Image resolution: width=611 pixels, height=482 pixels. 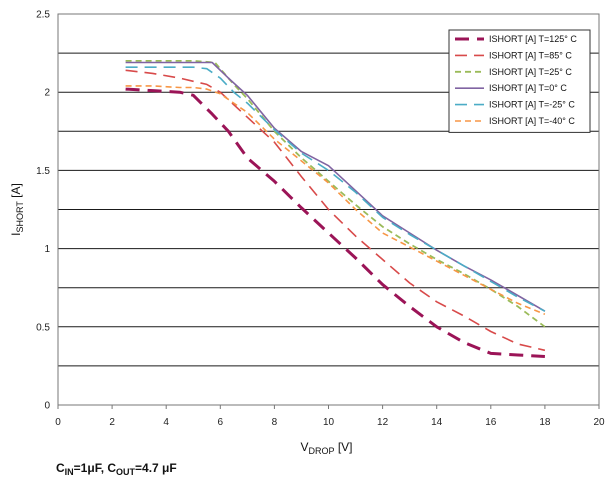 I want to click on footnote-part-1: IN, so click(x=69, y=472).